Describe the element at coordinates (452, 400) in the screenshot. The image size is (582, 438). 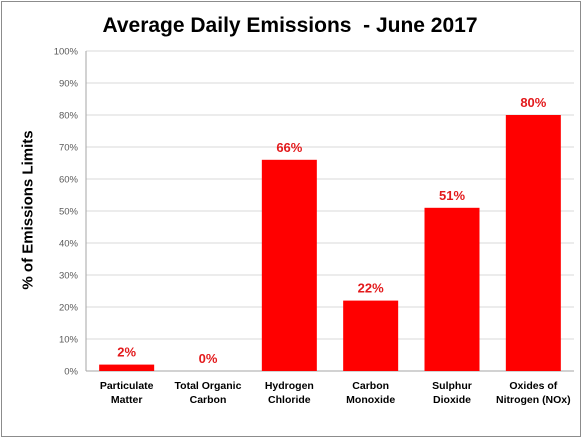
I see `x-category-label: Dioxide` at that location.